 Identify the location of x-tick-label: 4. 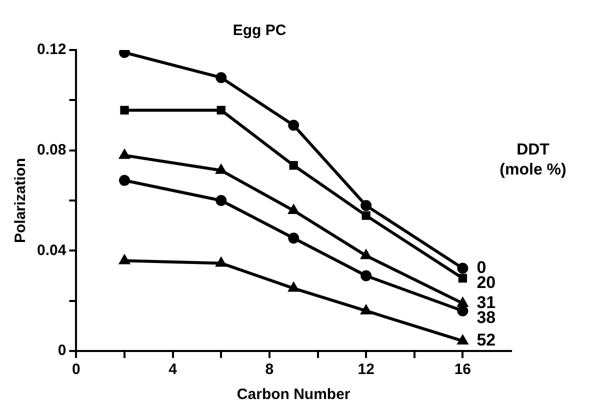
(173, 369).